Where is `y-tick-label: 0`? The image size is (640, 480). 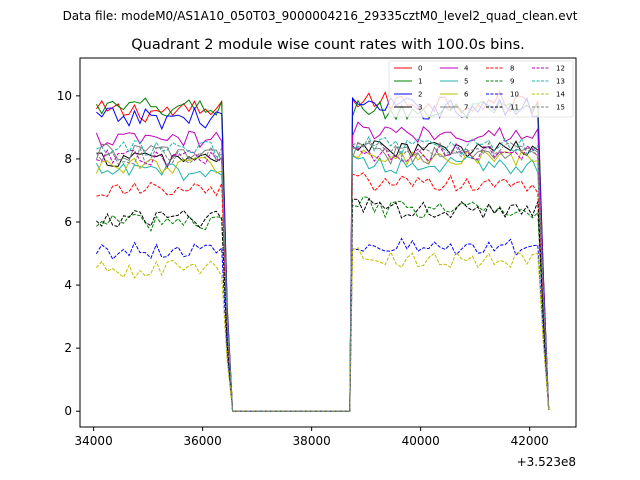 y-tick-label: 0 is located at coordinates (68, 411).